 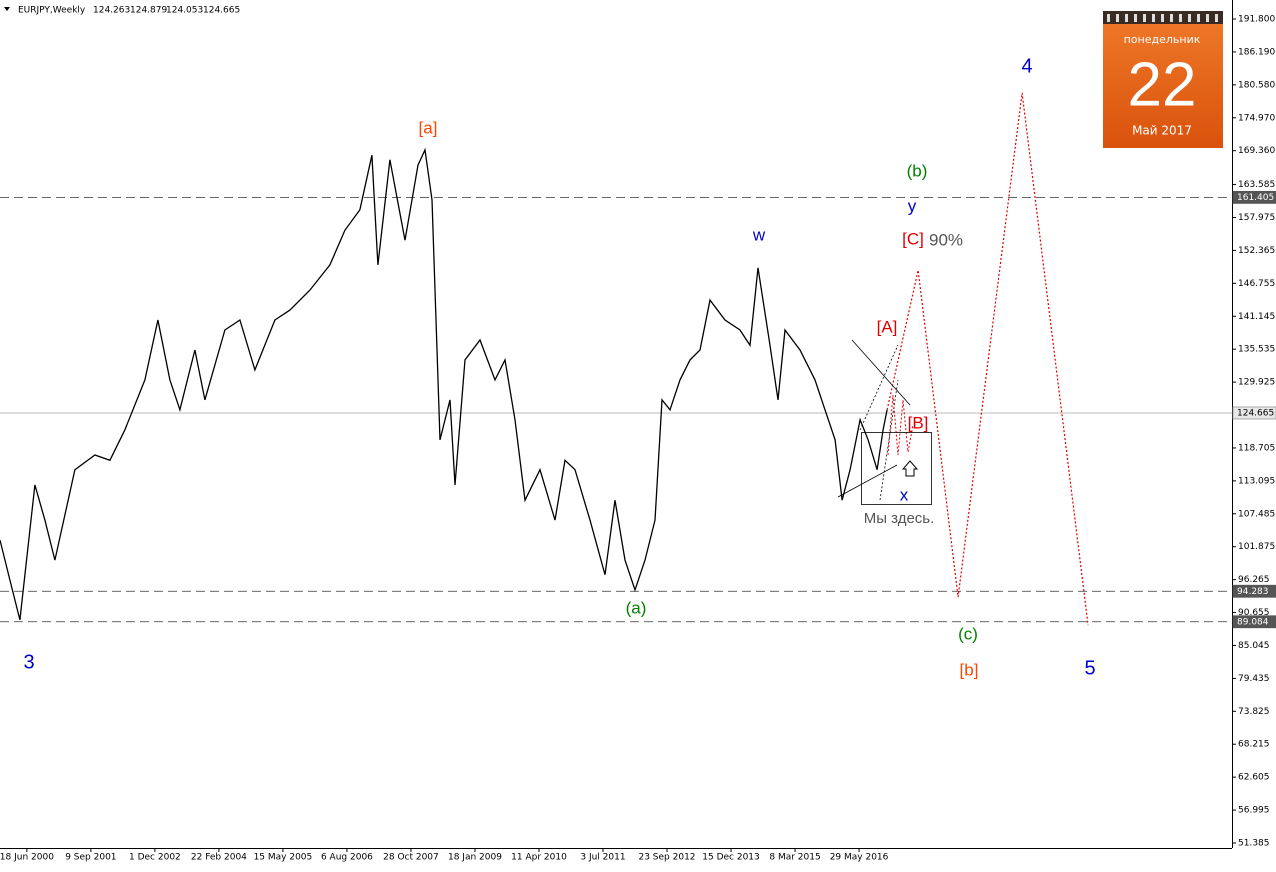 What do you see at coordinates (917, 170) in the screenshot?
I see `wave-label: (b)` at bounding box center [917, 170].